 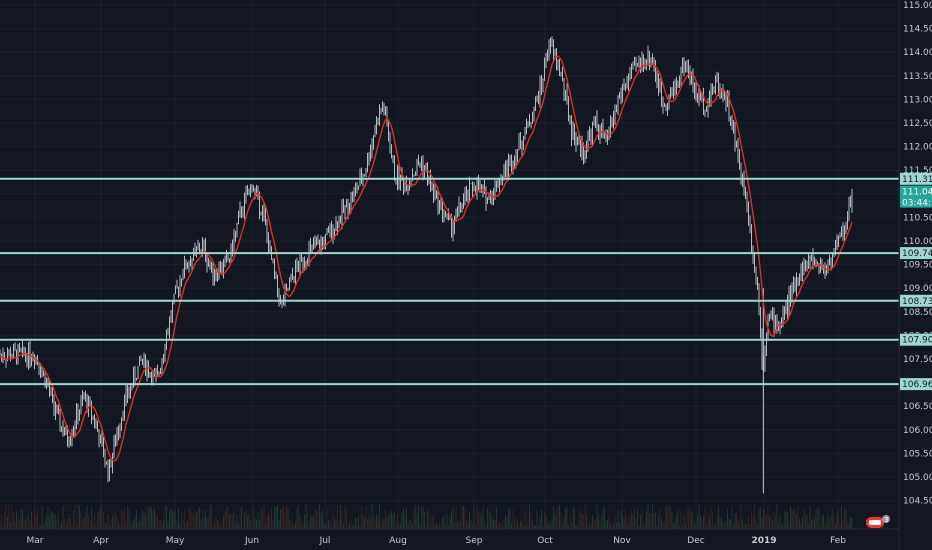 I want to click on price-tick-label: 107.500, so click(x=917, y=360).